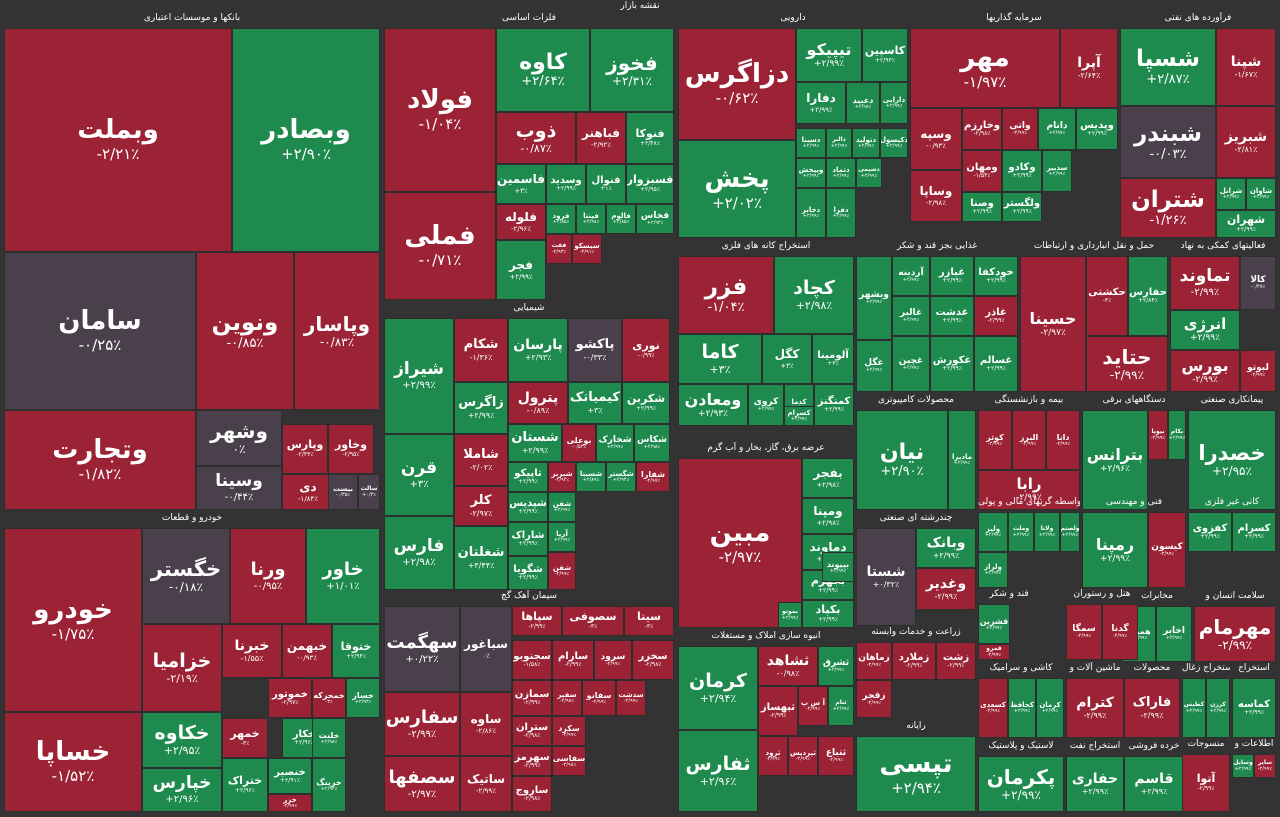 The width and height of the screenshot is (1280, 817). Describe the element at coordinates (419, 475) in the screenshot. I see `stock-tile: قرن +۳٪` at that location.